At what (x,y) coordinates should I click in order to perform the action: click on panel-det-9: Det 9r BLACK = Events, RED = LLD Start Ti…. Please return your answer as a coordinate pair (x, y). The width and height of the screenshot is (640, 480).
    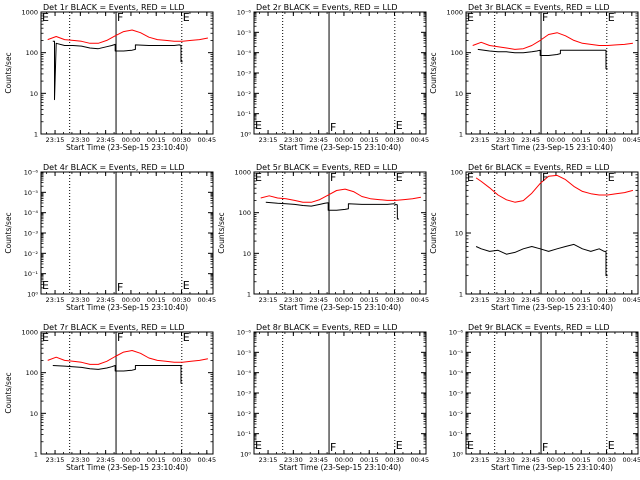
    Looking at the image, I should click on (544, 397).